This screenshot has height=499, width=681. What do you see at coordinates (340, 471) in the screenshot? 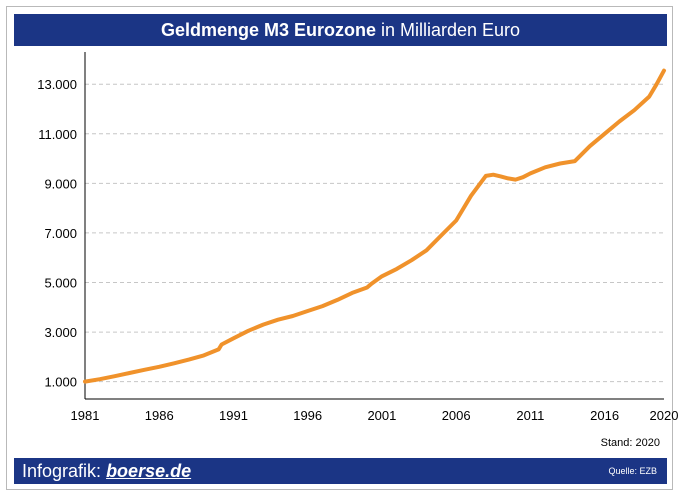
I see `footer-bar: Infografik: boerse.de Quelle: EZB` at bounding box center [340, 471].